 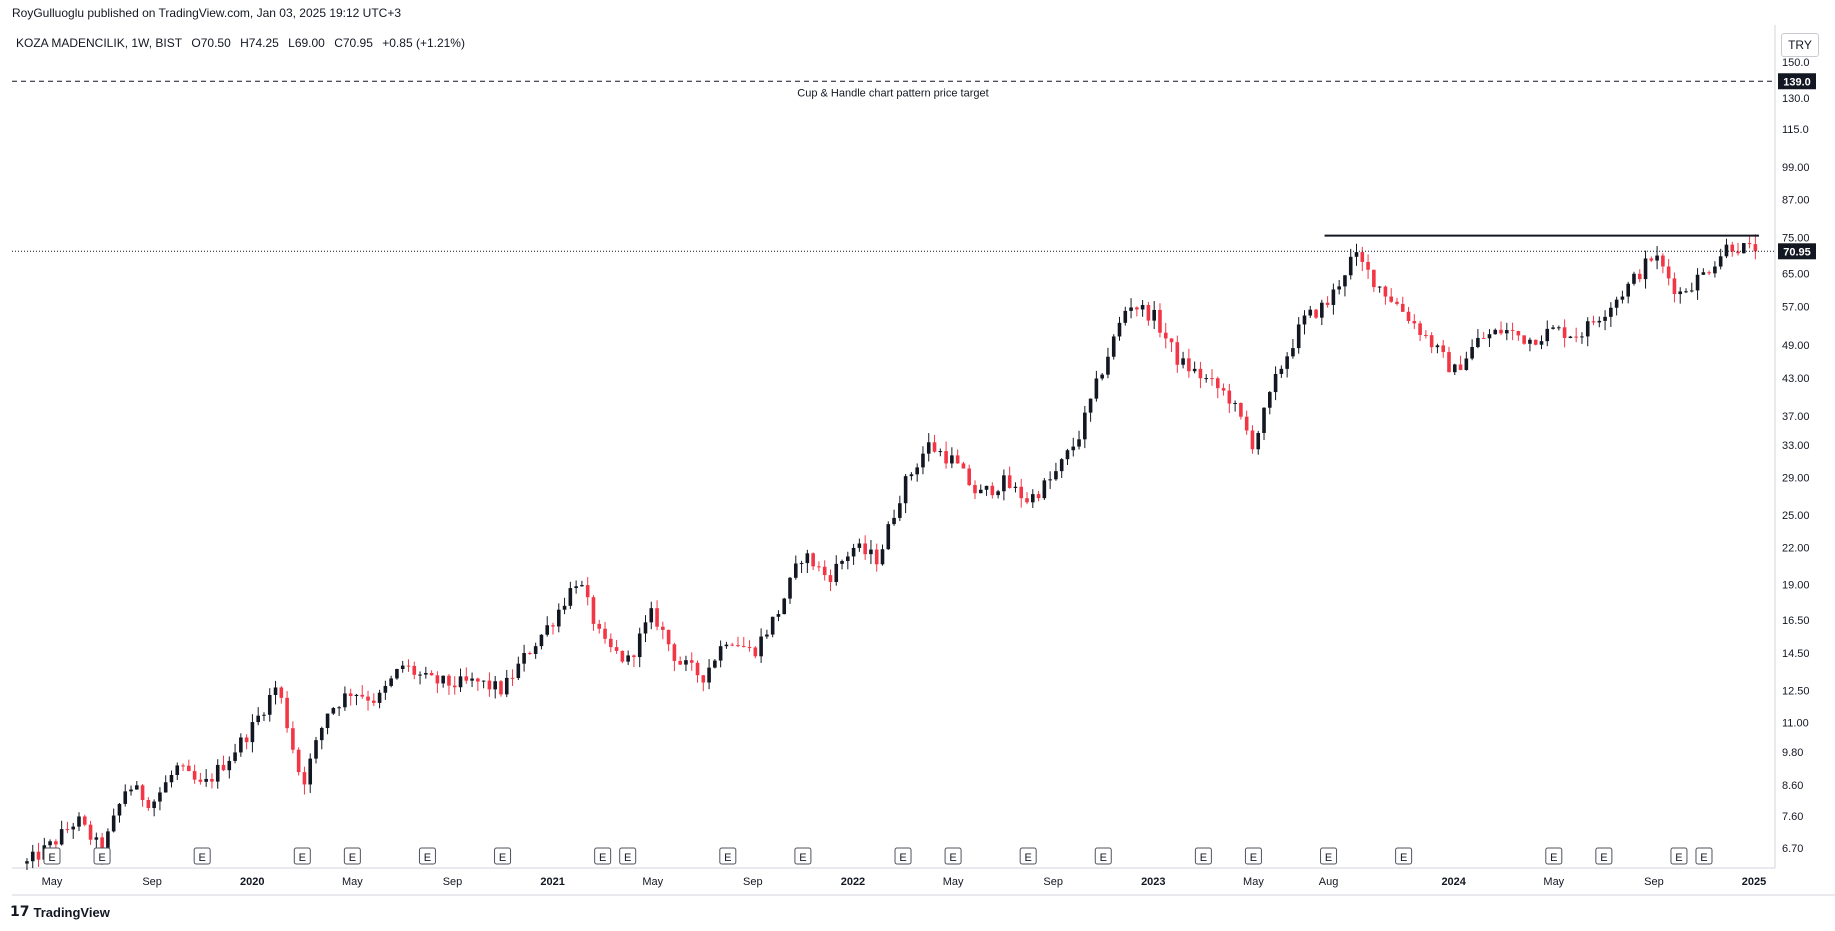 I want to click on currency-button: TRY, so click(x=1800, y=45).